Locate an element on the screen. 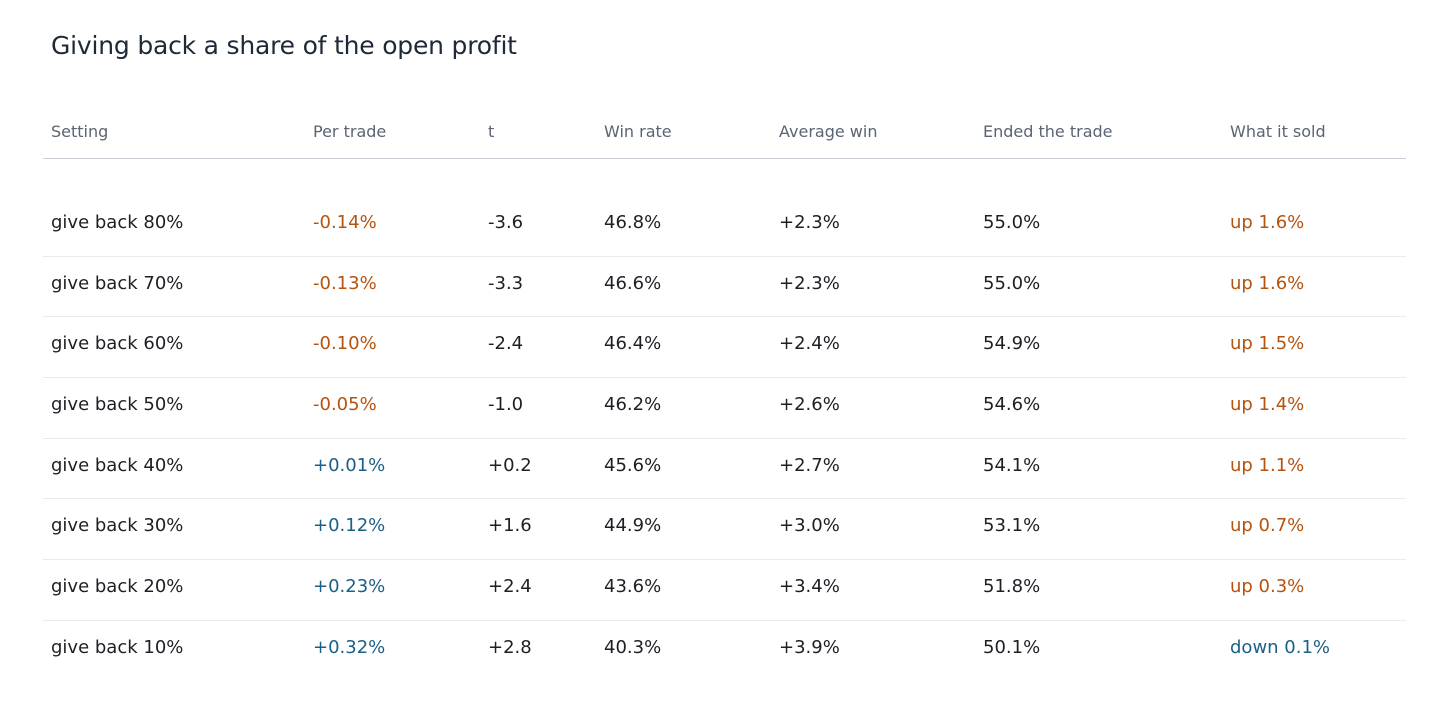 This screenshot has width=1456, height=718. cell-average-win: +3.0% is located at coordinates (809, 526).